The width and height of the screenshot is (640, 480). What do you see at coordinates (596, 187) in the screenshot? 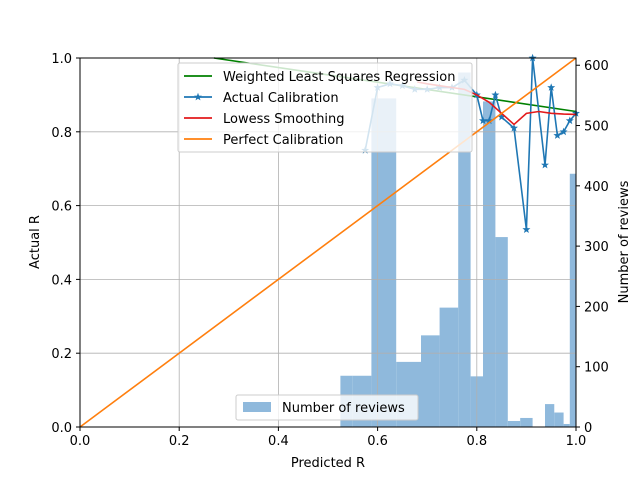
I see `y-right-tick-label: 400` at bounding box center [596, 187].